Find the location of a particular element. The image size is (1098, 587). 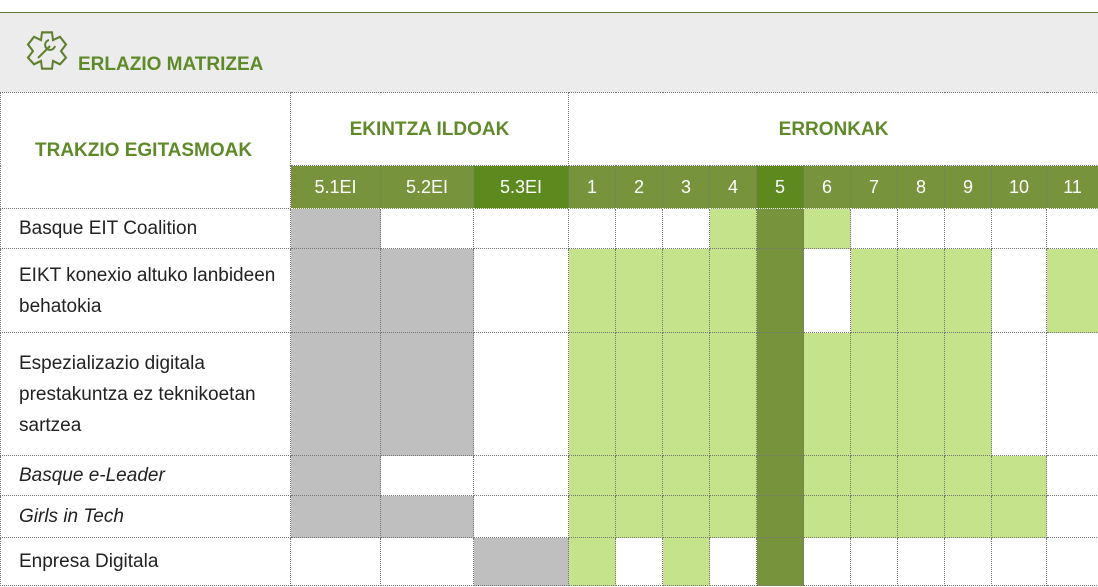

matrix-row: EIKT konexio altuko lanbideen behatokia is located at coordinates (549, 290).